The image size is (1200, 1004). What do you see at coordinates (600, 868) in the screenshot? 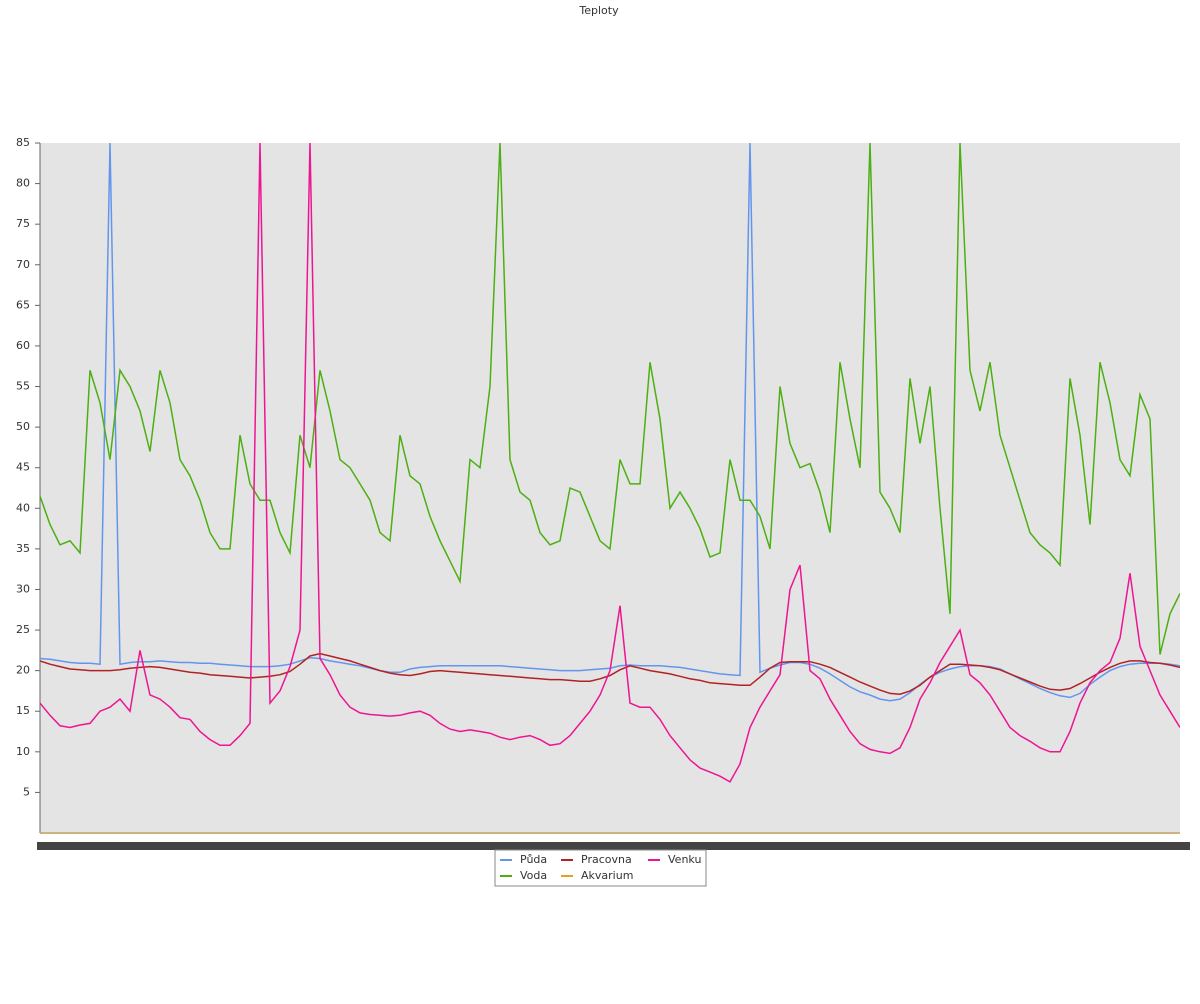
I see `legend` at bounding box center [600, 868].